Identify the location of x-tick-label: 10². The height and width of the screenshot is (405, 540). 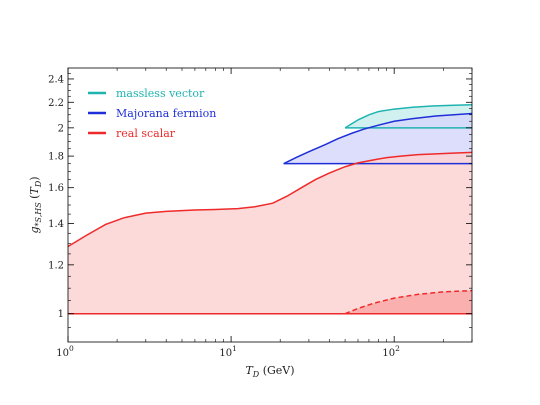
(391, 351).